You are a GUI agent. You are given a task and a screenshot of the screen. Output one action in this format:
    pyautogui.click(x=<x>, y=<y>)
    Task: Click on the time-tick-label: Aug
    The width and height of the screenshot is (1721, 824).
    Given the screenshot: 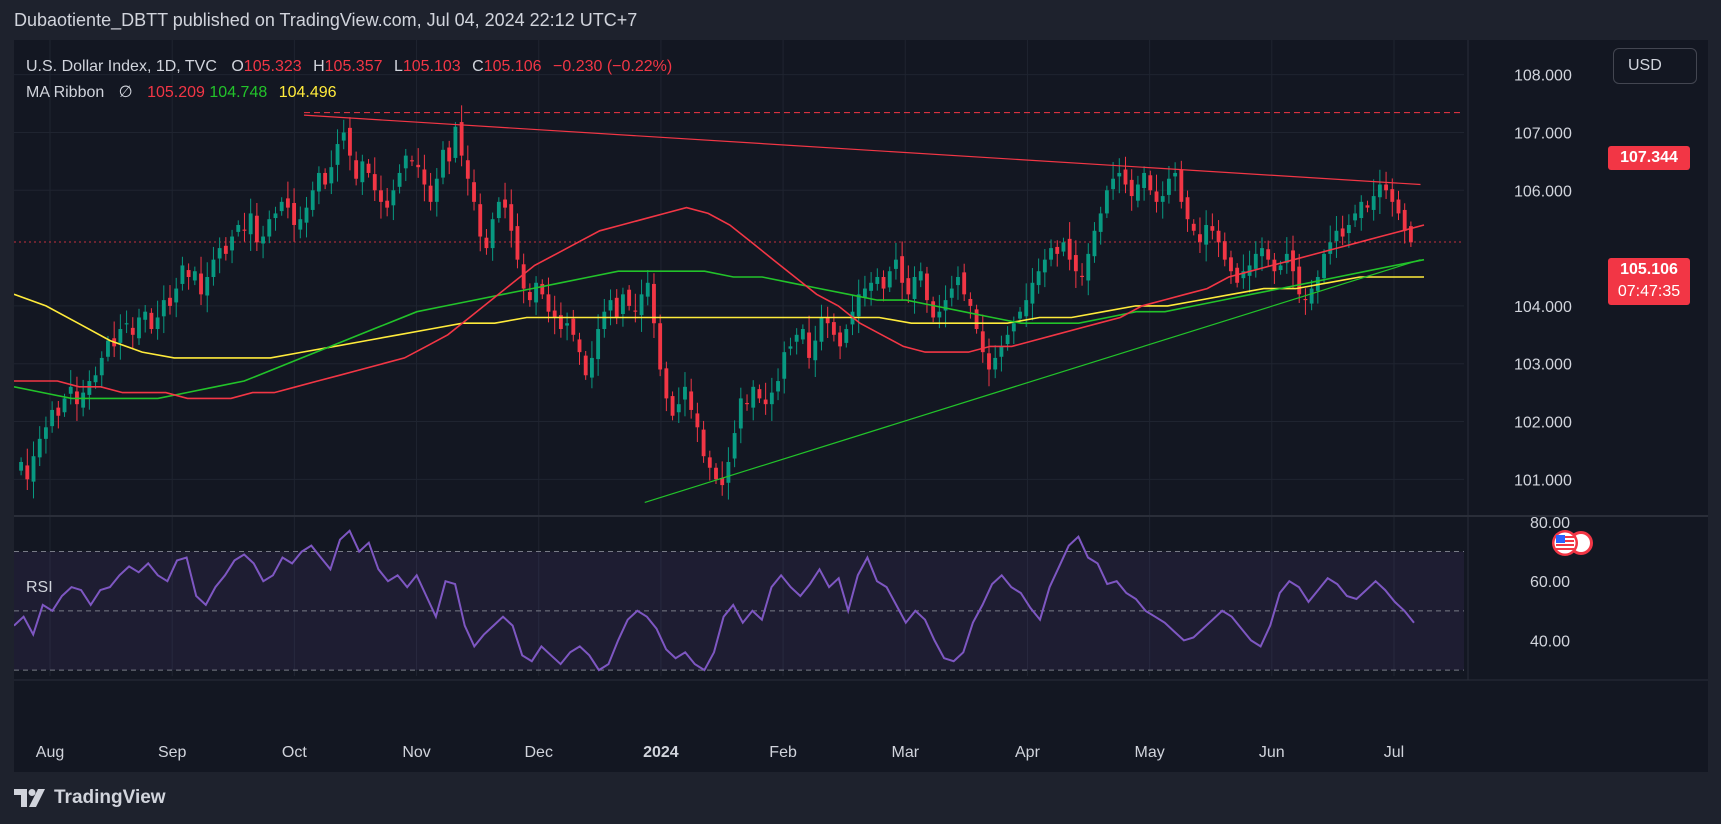 What is the action you would take?
    pyautogui.click(x=50, y=752)
    